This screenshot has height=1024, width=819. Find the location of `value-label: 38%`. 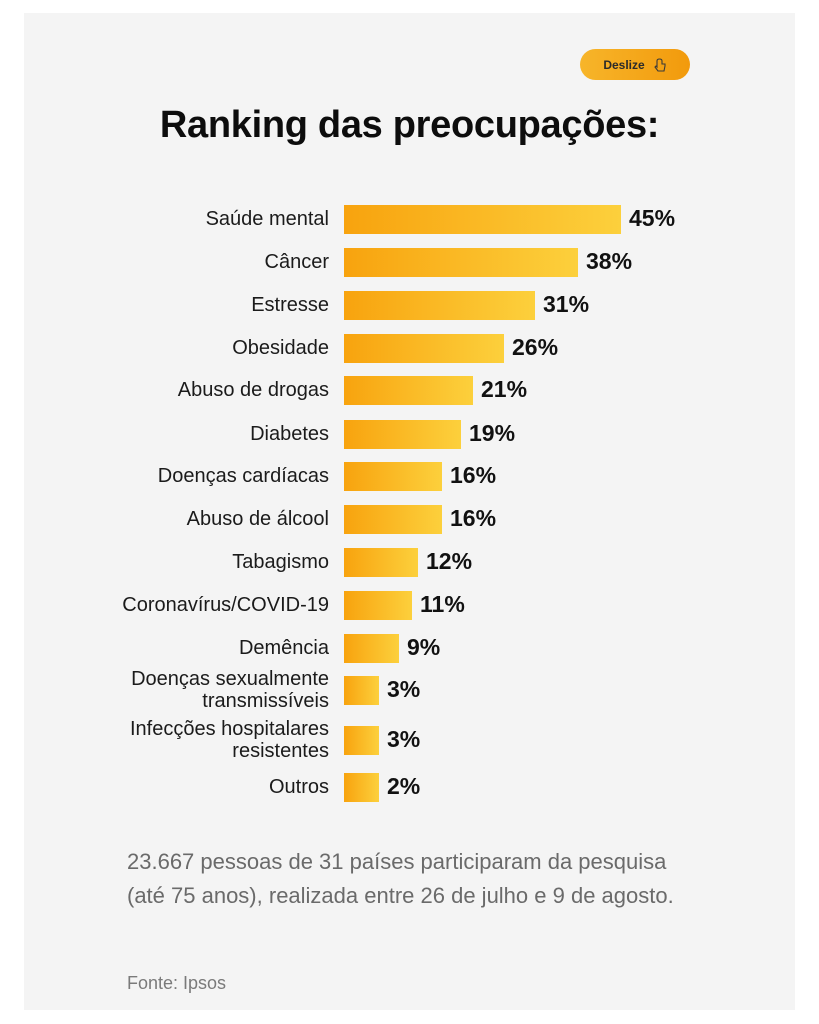

value-label: 38% is located at coordinates (609, 261).